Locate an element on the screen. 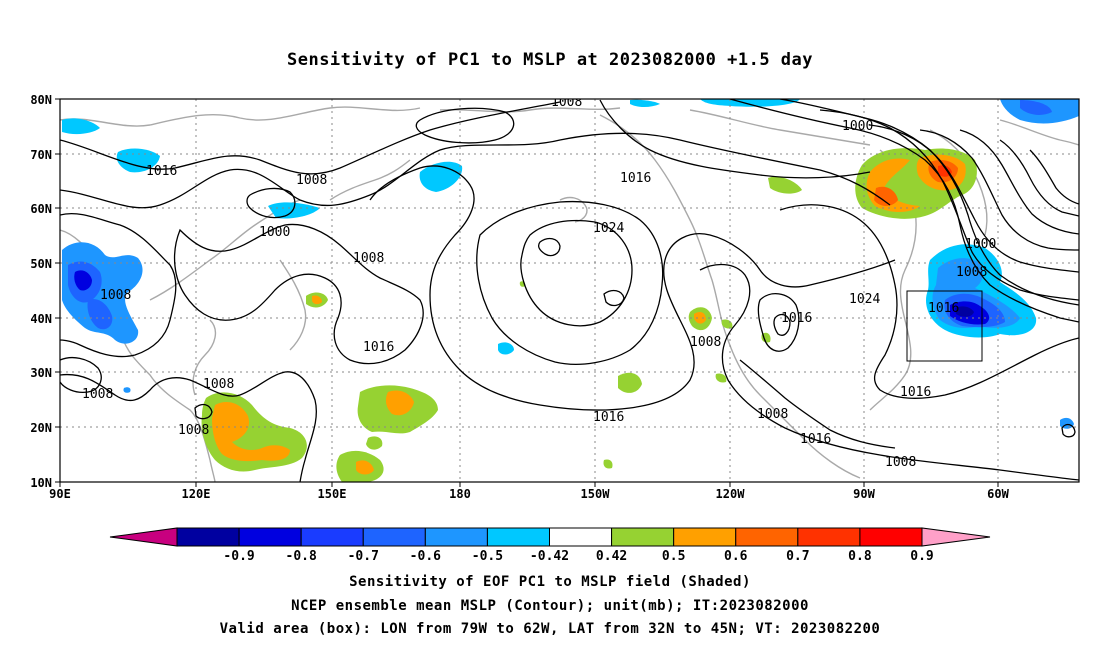 This screenshot has height=650, width=1100. lat-label: 30N is located at coordinates (41, 373).